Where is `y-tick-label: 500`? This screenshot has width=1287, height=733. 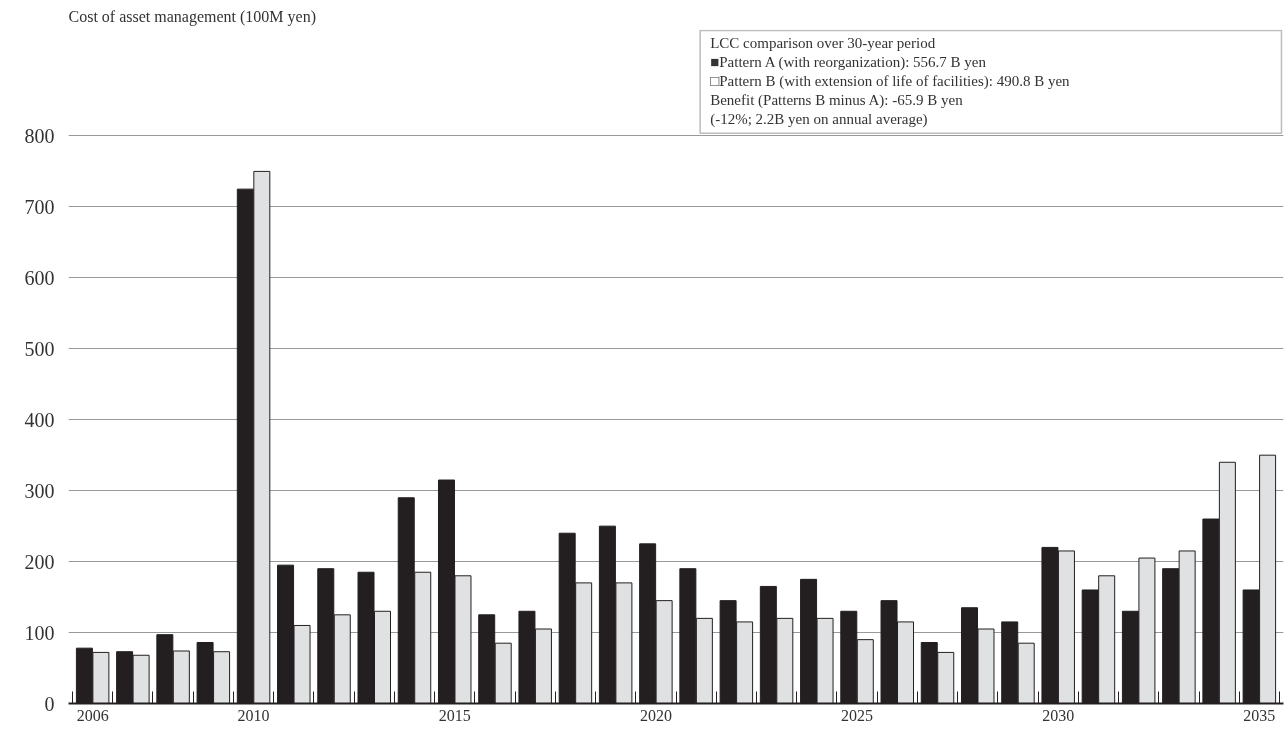 y-tick-label: 500 is located at coordinates (39, 348).